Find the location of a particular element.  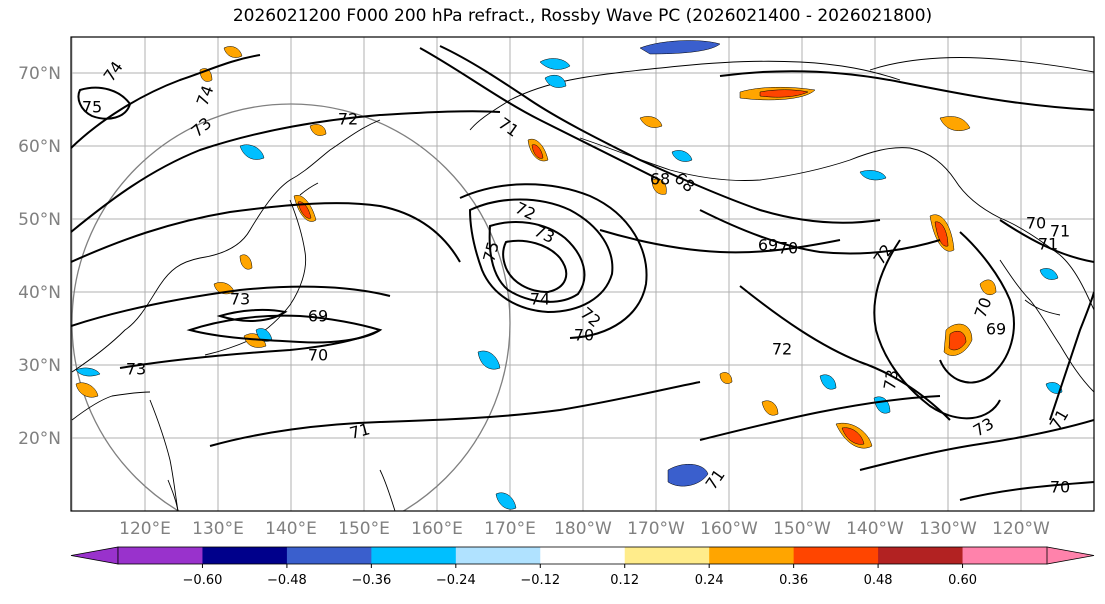

colorbar-tick-label: −0.12 is located at coordinates (540, 580).